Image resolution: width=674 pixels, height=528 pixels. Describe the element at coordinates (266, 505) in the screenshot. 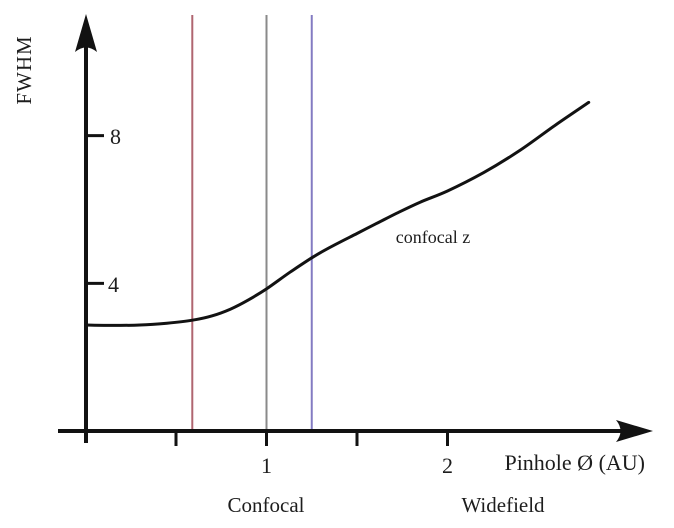

I see `region-label-confocal: Confocal` at that location.